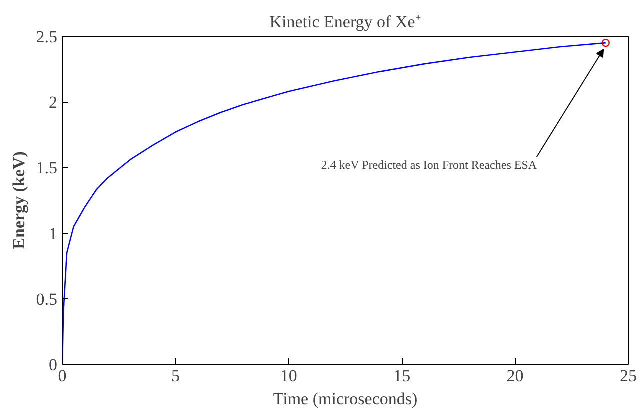 The image size is (642, 411). I want to click on x-tick-label: 25, so click(628, 376).